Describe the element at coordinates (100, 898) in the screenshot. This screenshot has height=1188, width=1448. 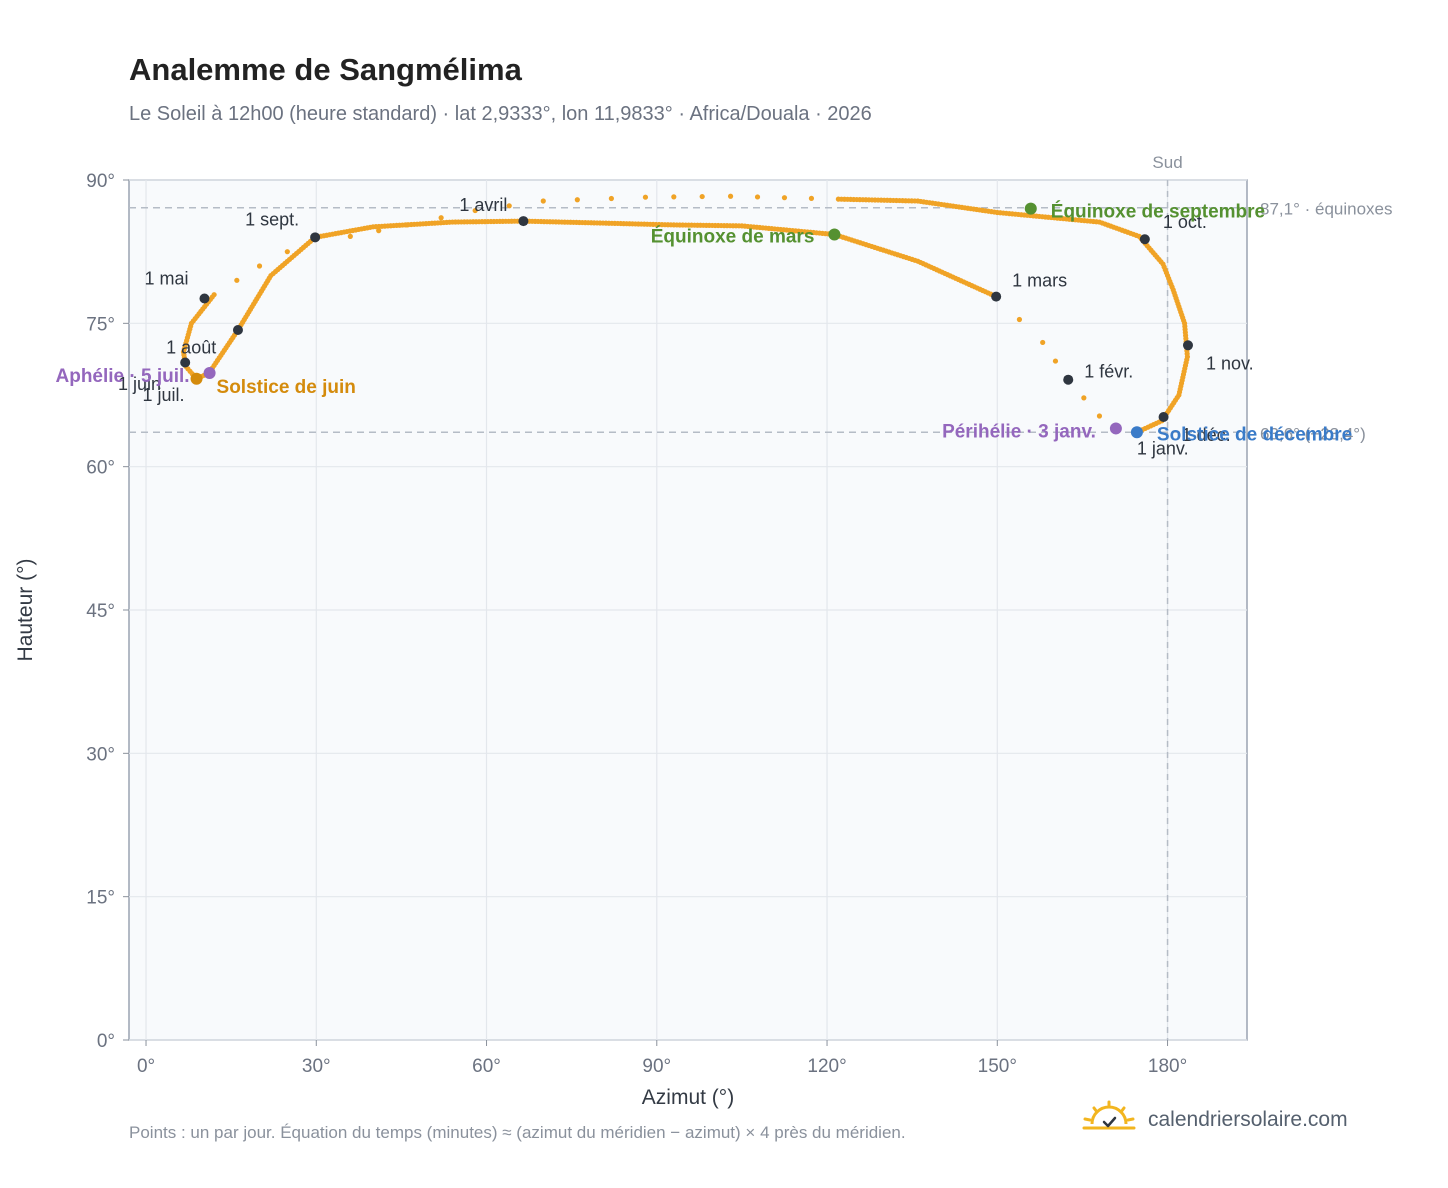
I see `y-tick-label: 15°` at that location.